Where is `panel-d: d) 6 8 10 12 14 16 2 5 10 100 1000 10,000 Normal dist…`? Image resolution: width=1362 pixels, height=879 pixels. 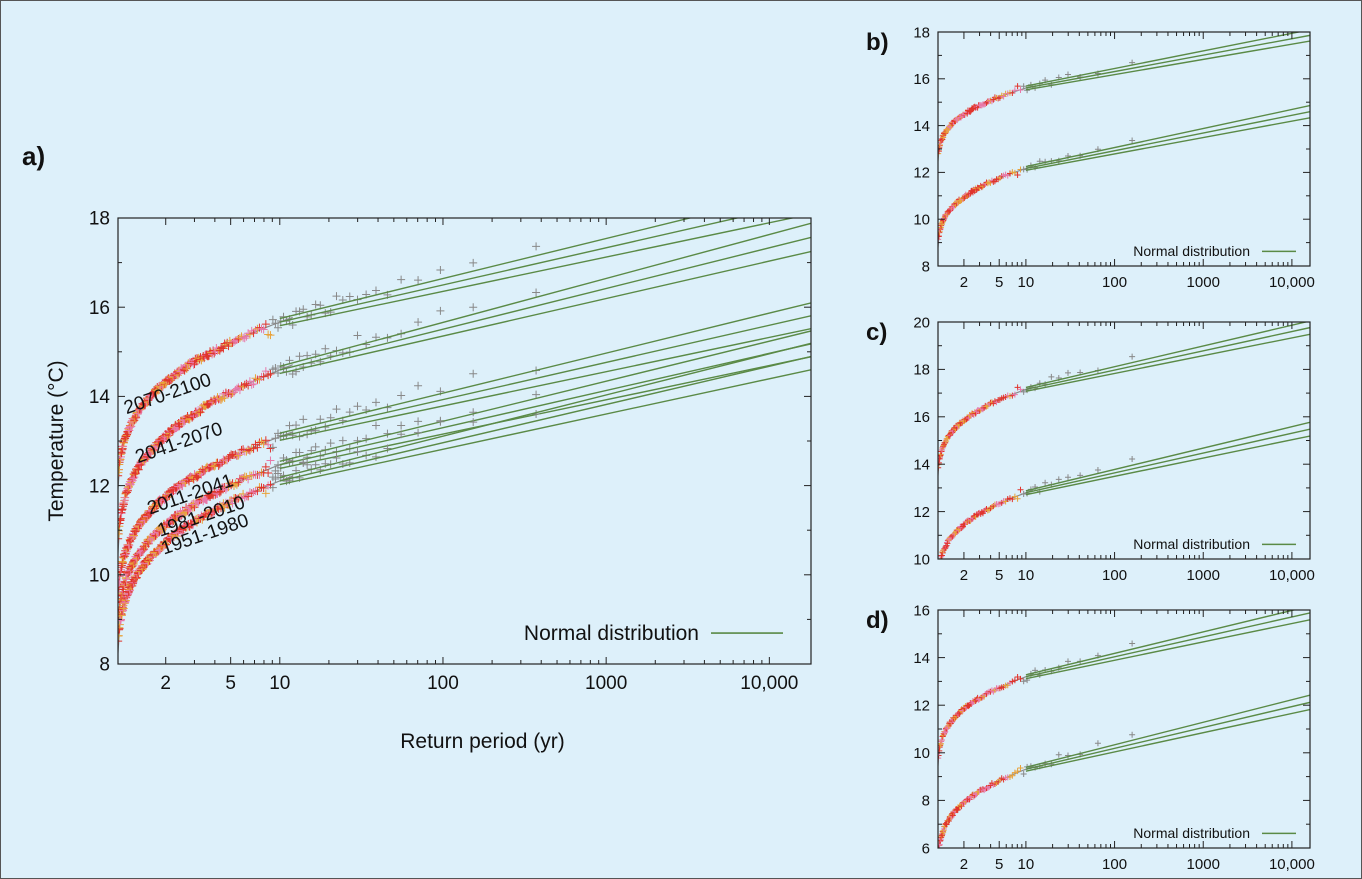 panel-d: d) 6 8 10 12 14 16 2 5 10 100 1000 10,000 Normal dist… is located at coordinates (1090, 737).